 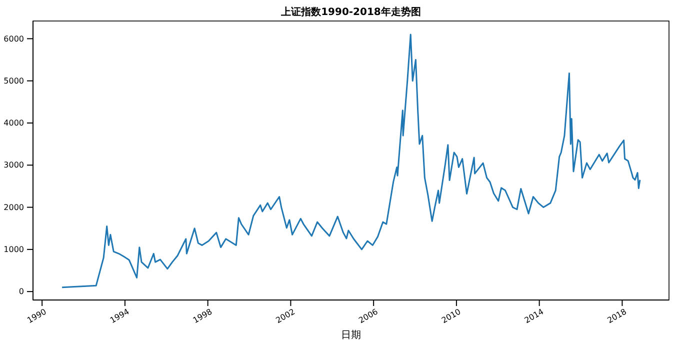 What do you see at coordinates (350, 12) in the screenshot?
I see `chart-title: 上证指数1990-2018年走势图` at bounding box center [350, 12].